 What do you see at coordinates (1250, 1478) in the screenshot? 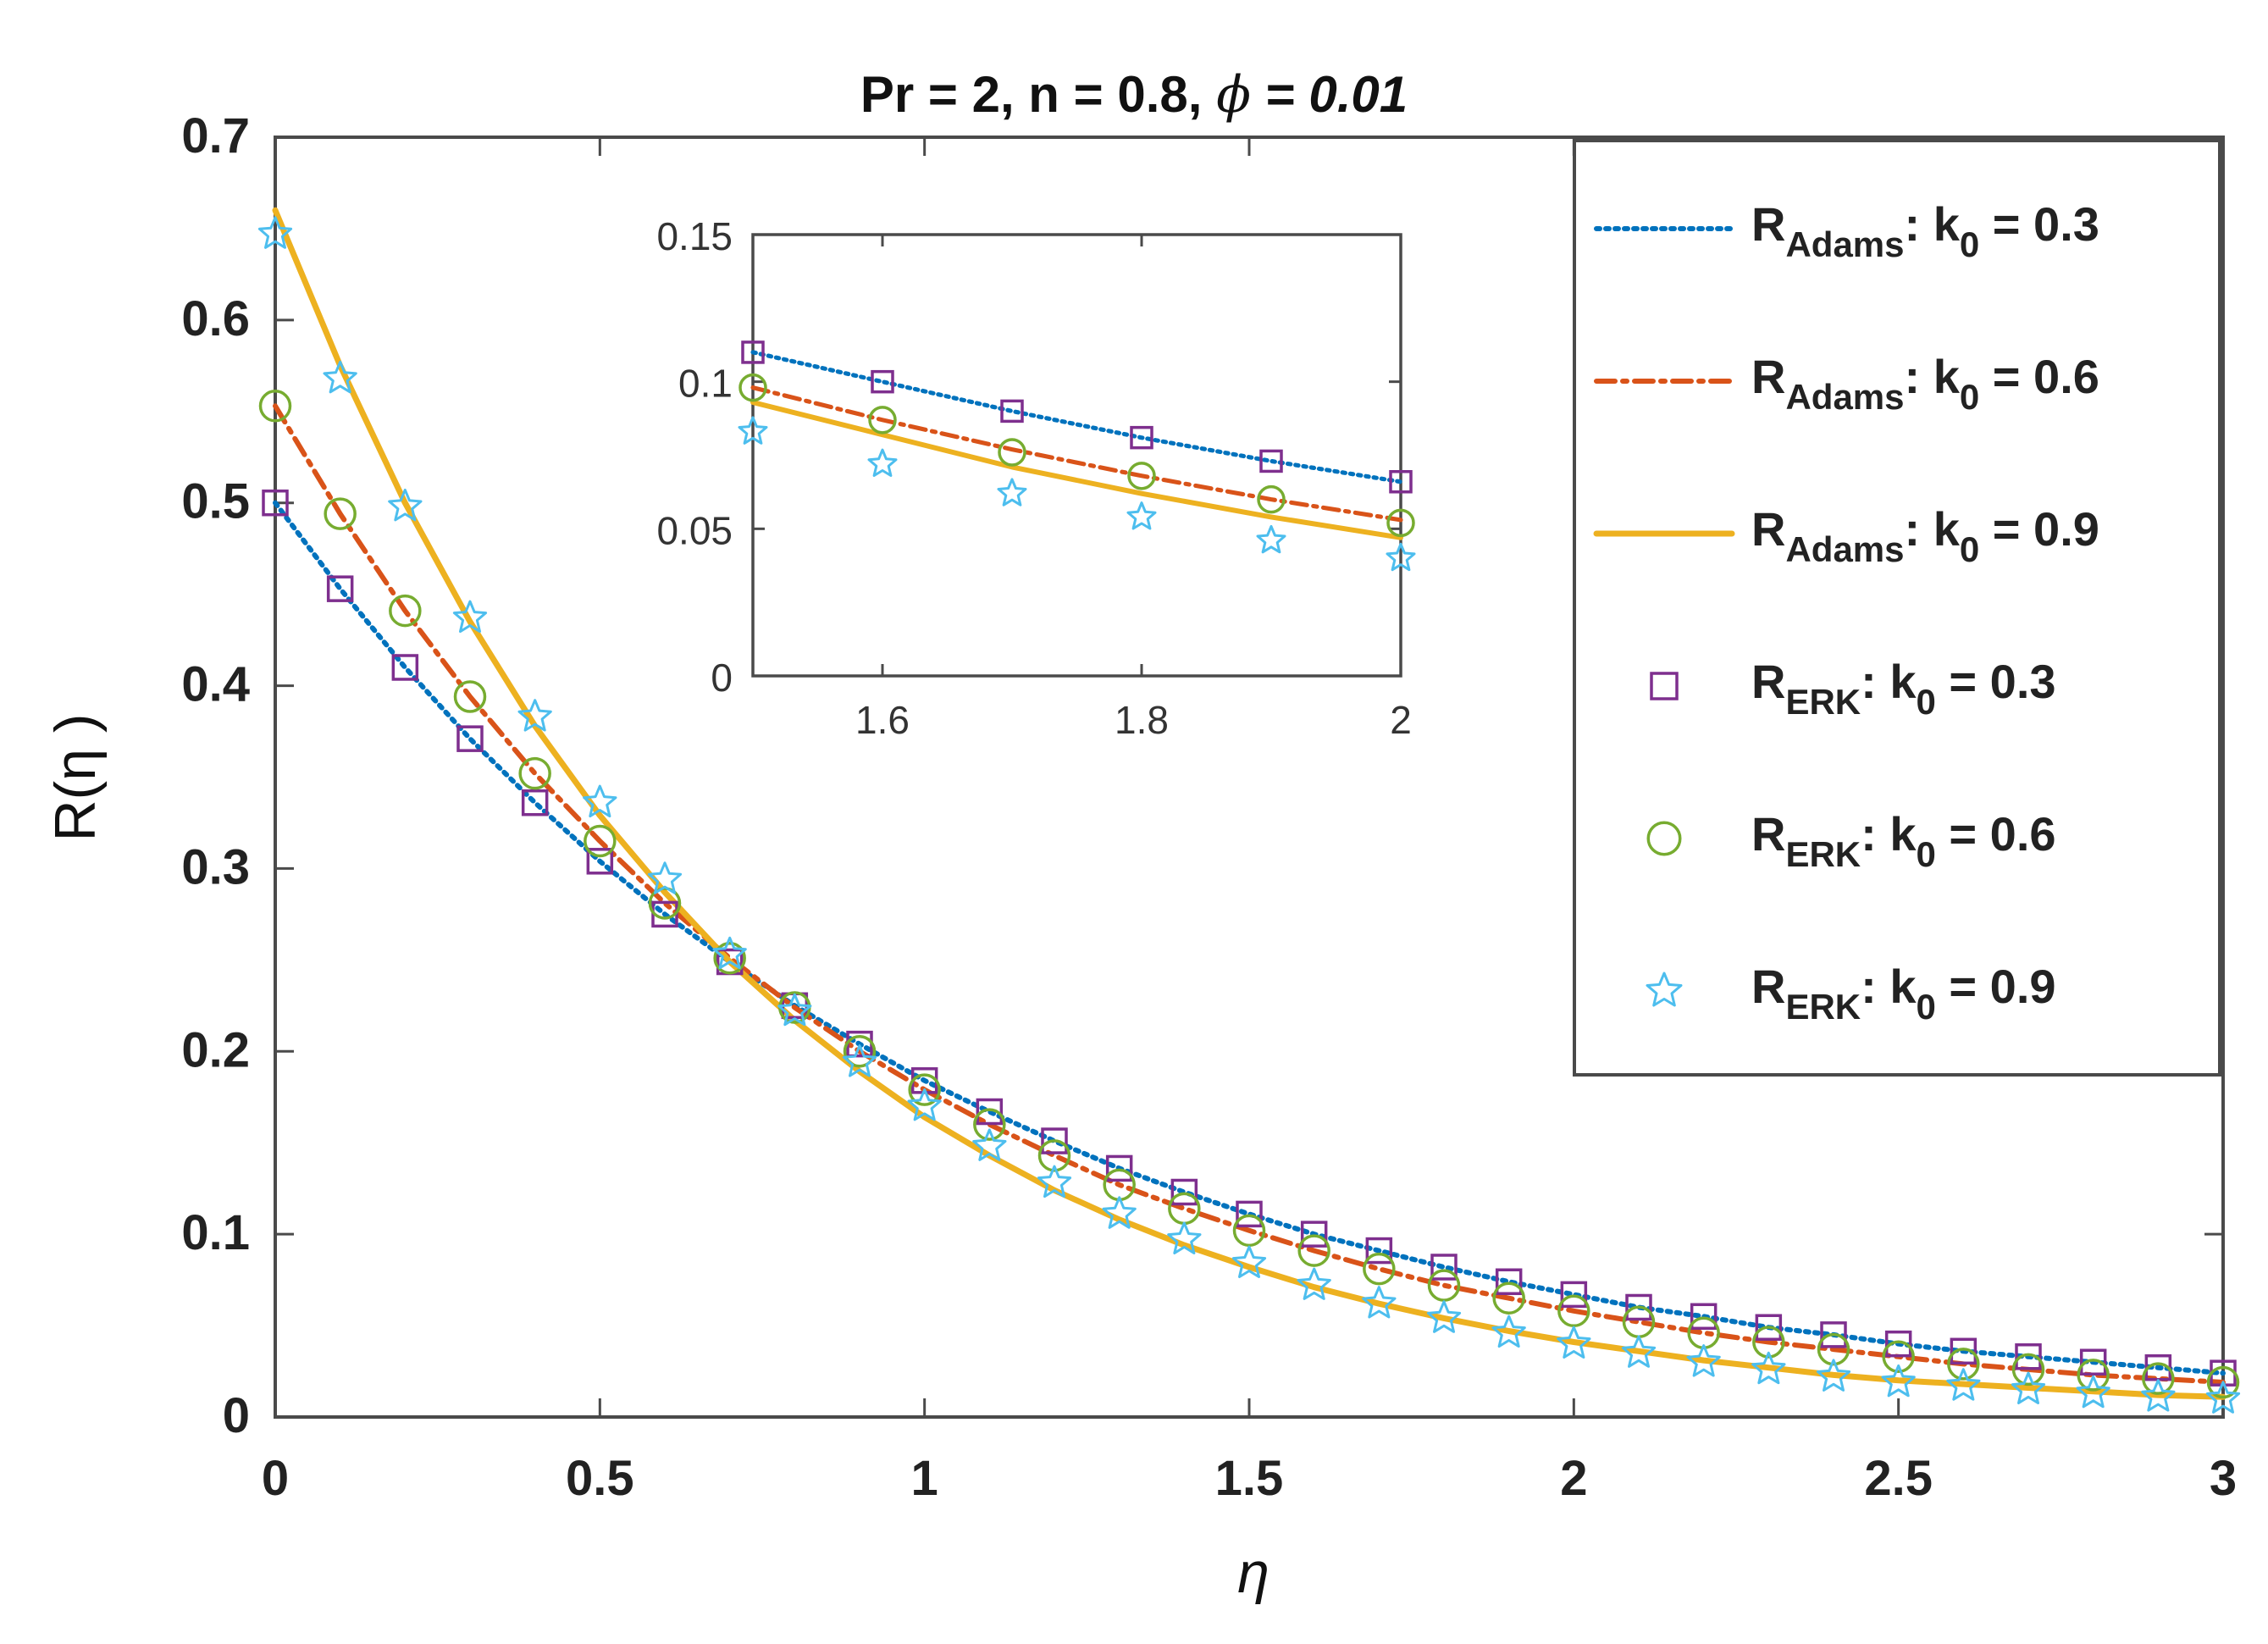
I see `main-x-tick-label: 1.5` at bounding box center [1250, 1478].